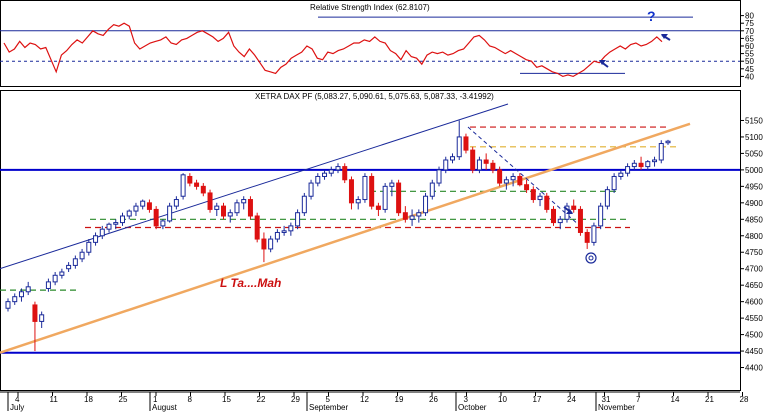  I want to click on rsi-y-tick-label: 75, so click(749, 23).